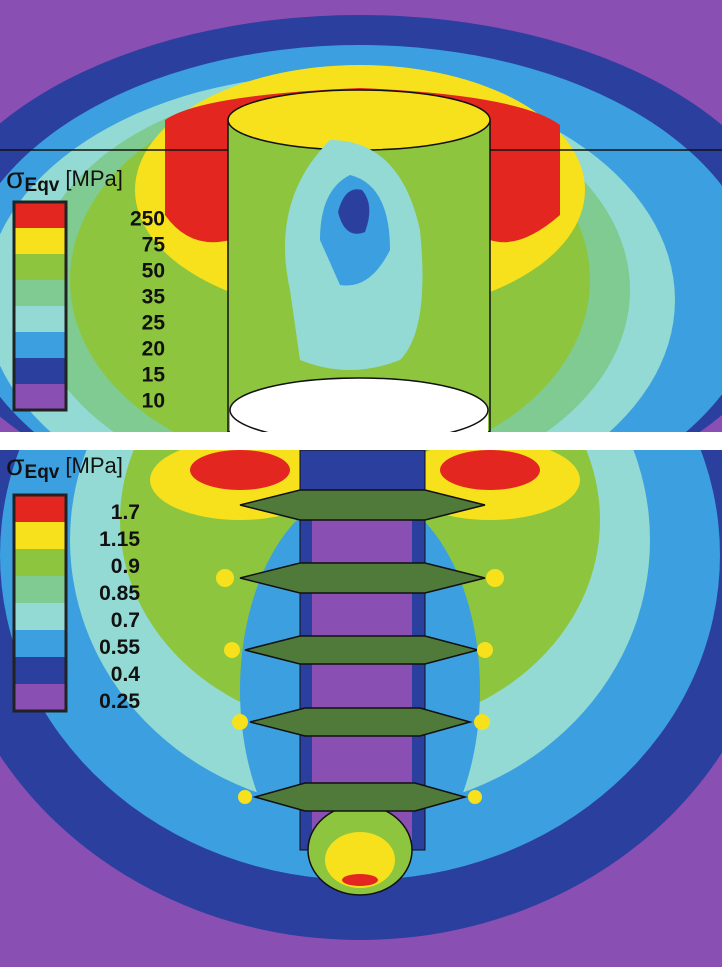 This screenshot has height=967, width=722. I want to click on legend-label: 0.9, so click(125, 566).